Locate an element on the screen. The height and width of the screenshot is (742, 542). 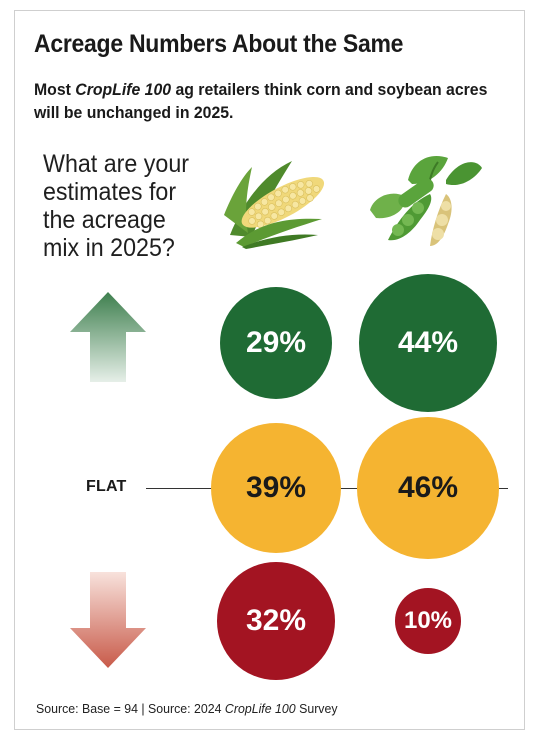
corn-decrease-bubble: 32% is located at coordinates (276, 621).